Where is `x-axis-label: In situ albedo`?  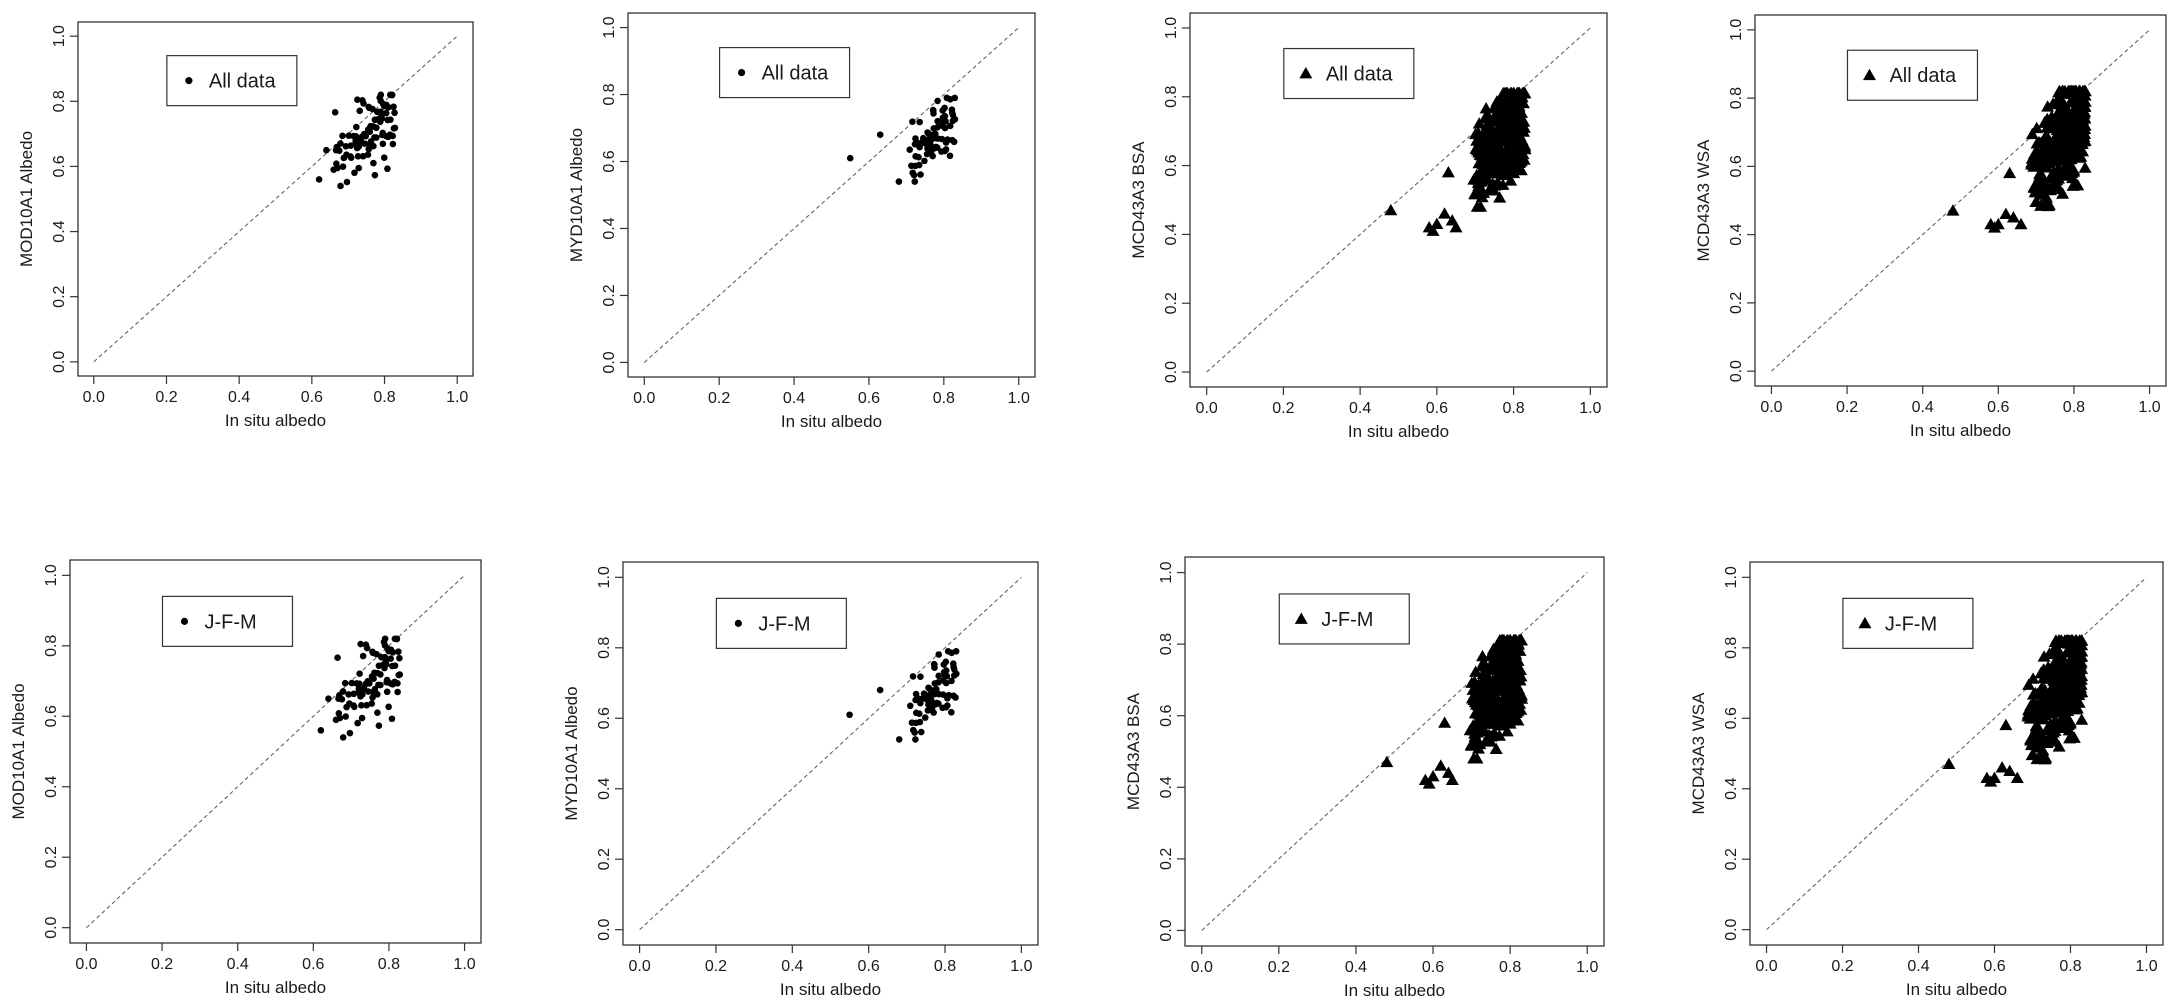
x-axis-label: In situ albedo is located at coordinates (1394, 990).